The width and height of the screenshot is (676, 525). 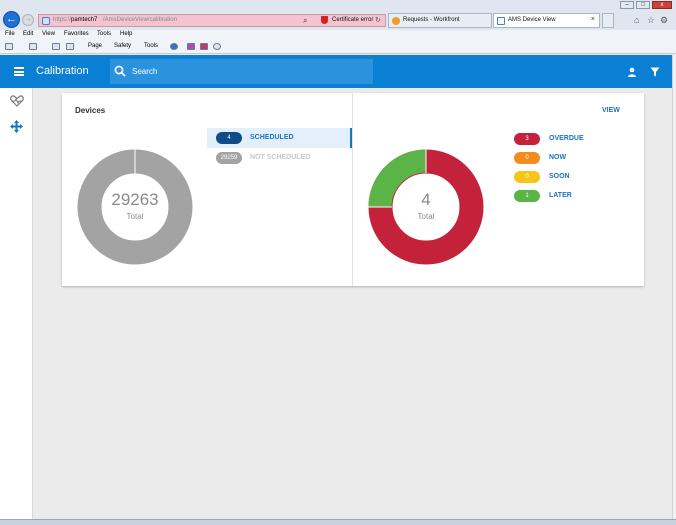 What do you see at coordinates (527, 196) in the screenshot?
I see `count-badge: 1` at bounding box center [527, 196].